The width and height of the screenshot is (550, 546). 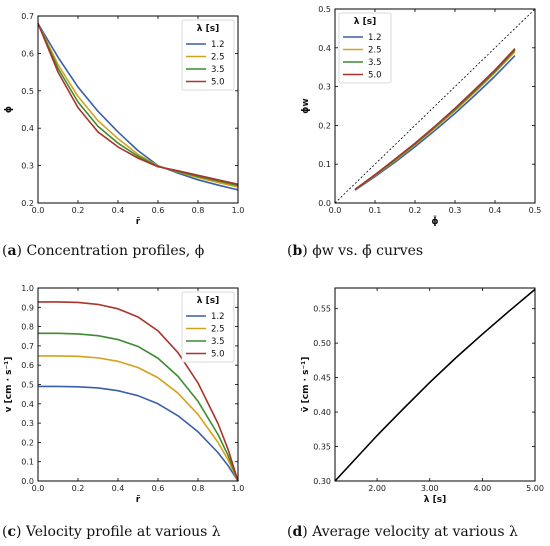 I want to click on x-tick-label-d: 2.00, so click(x=377, y=488).